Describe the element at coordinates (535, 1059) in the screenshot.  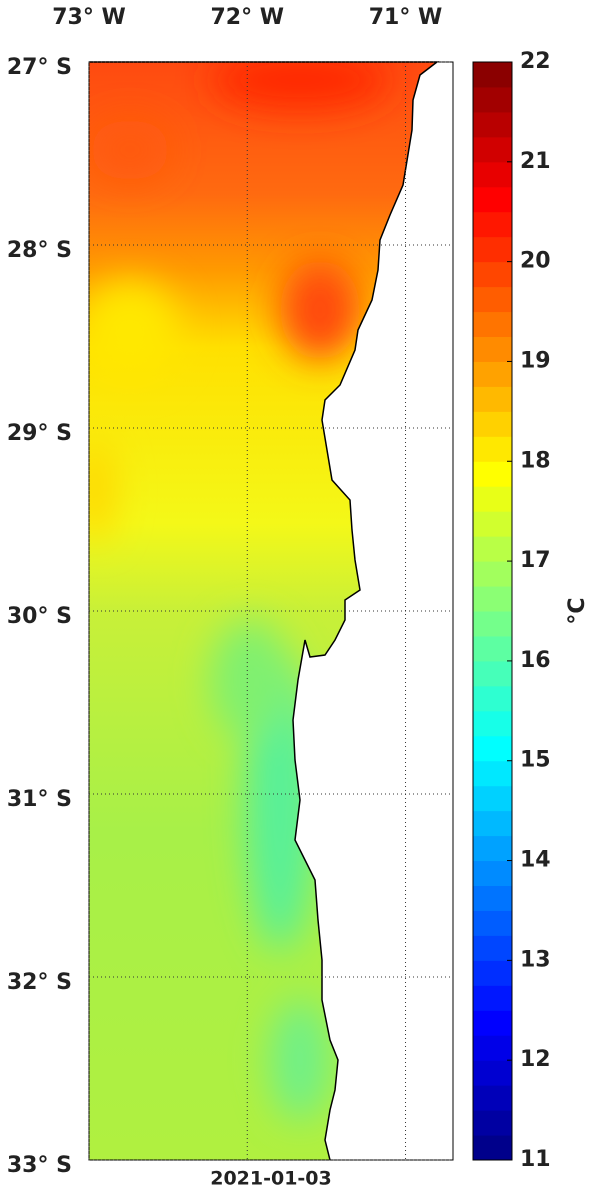
I see `colorbar-tick-label: 12` at that location.